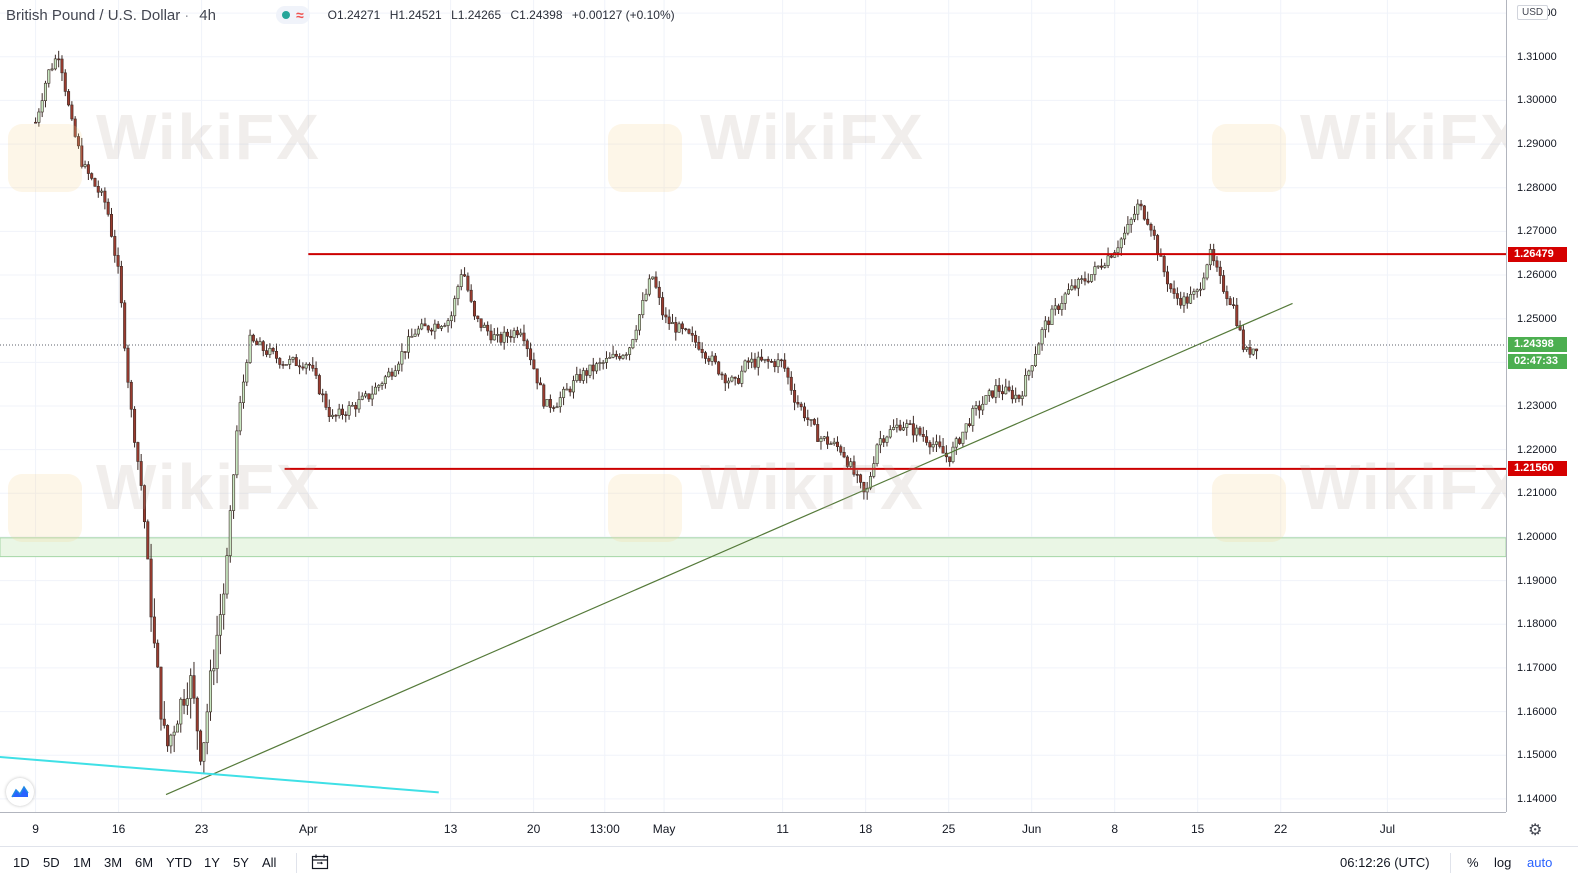 The height and width of the screenshot is (885, 1578). Describe the element at coordinates (1537, 144) in the screenshot. I see `price-tick-label: 1.29000` at that location.